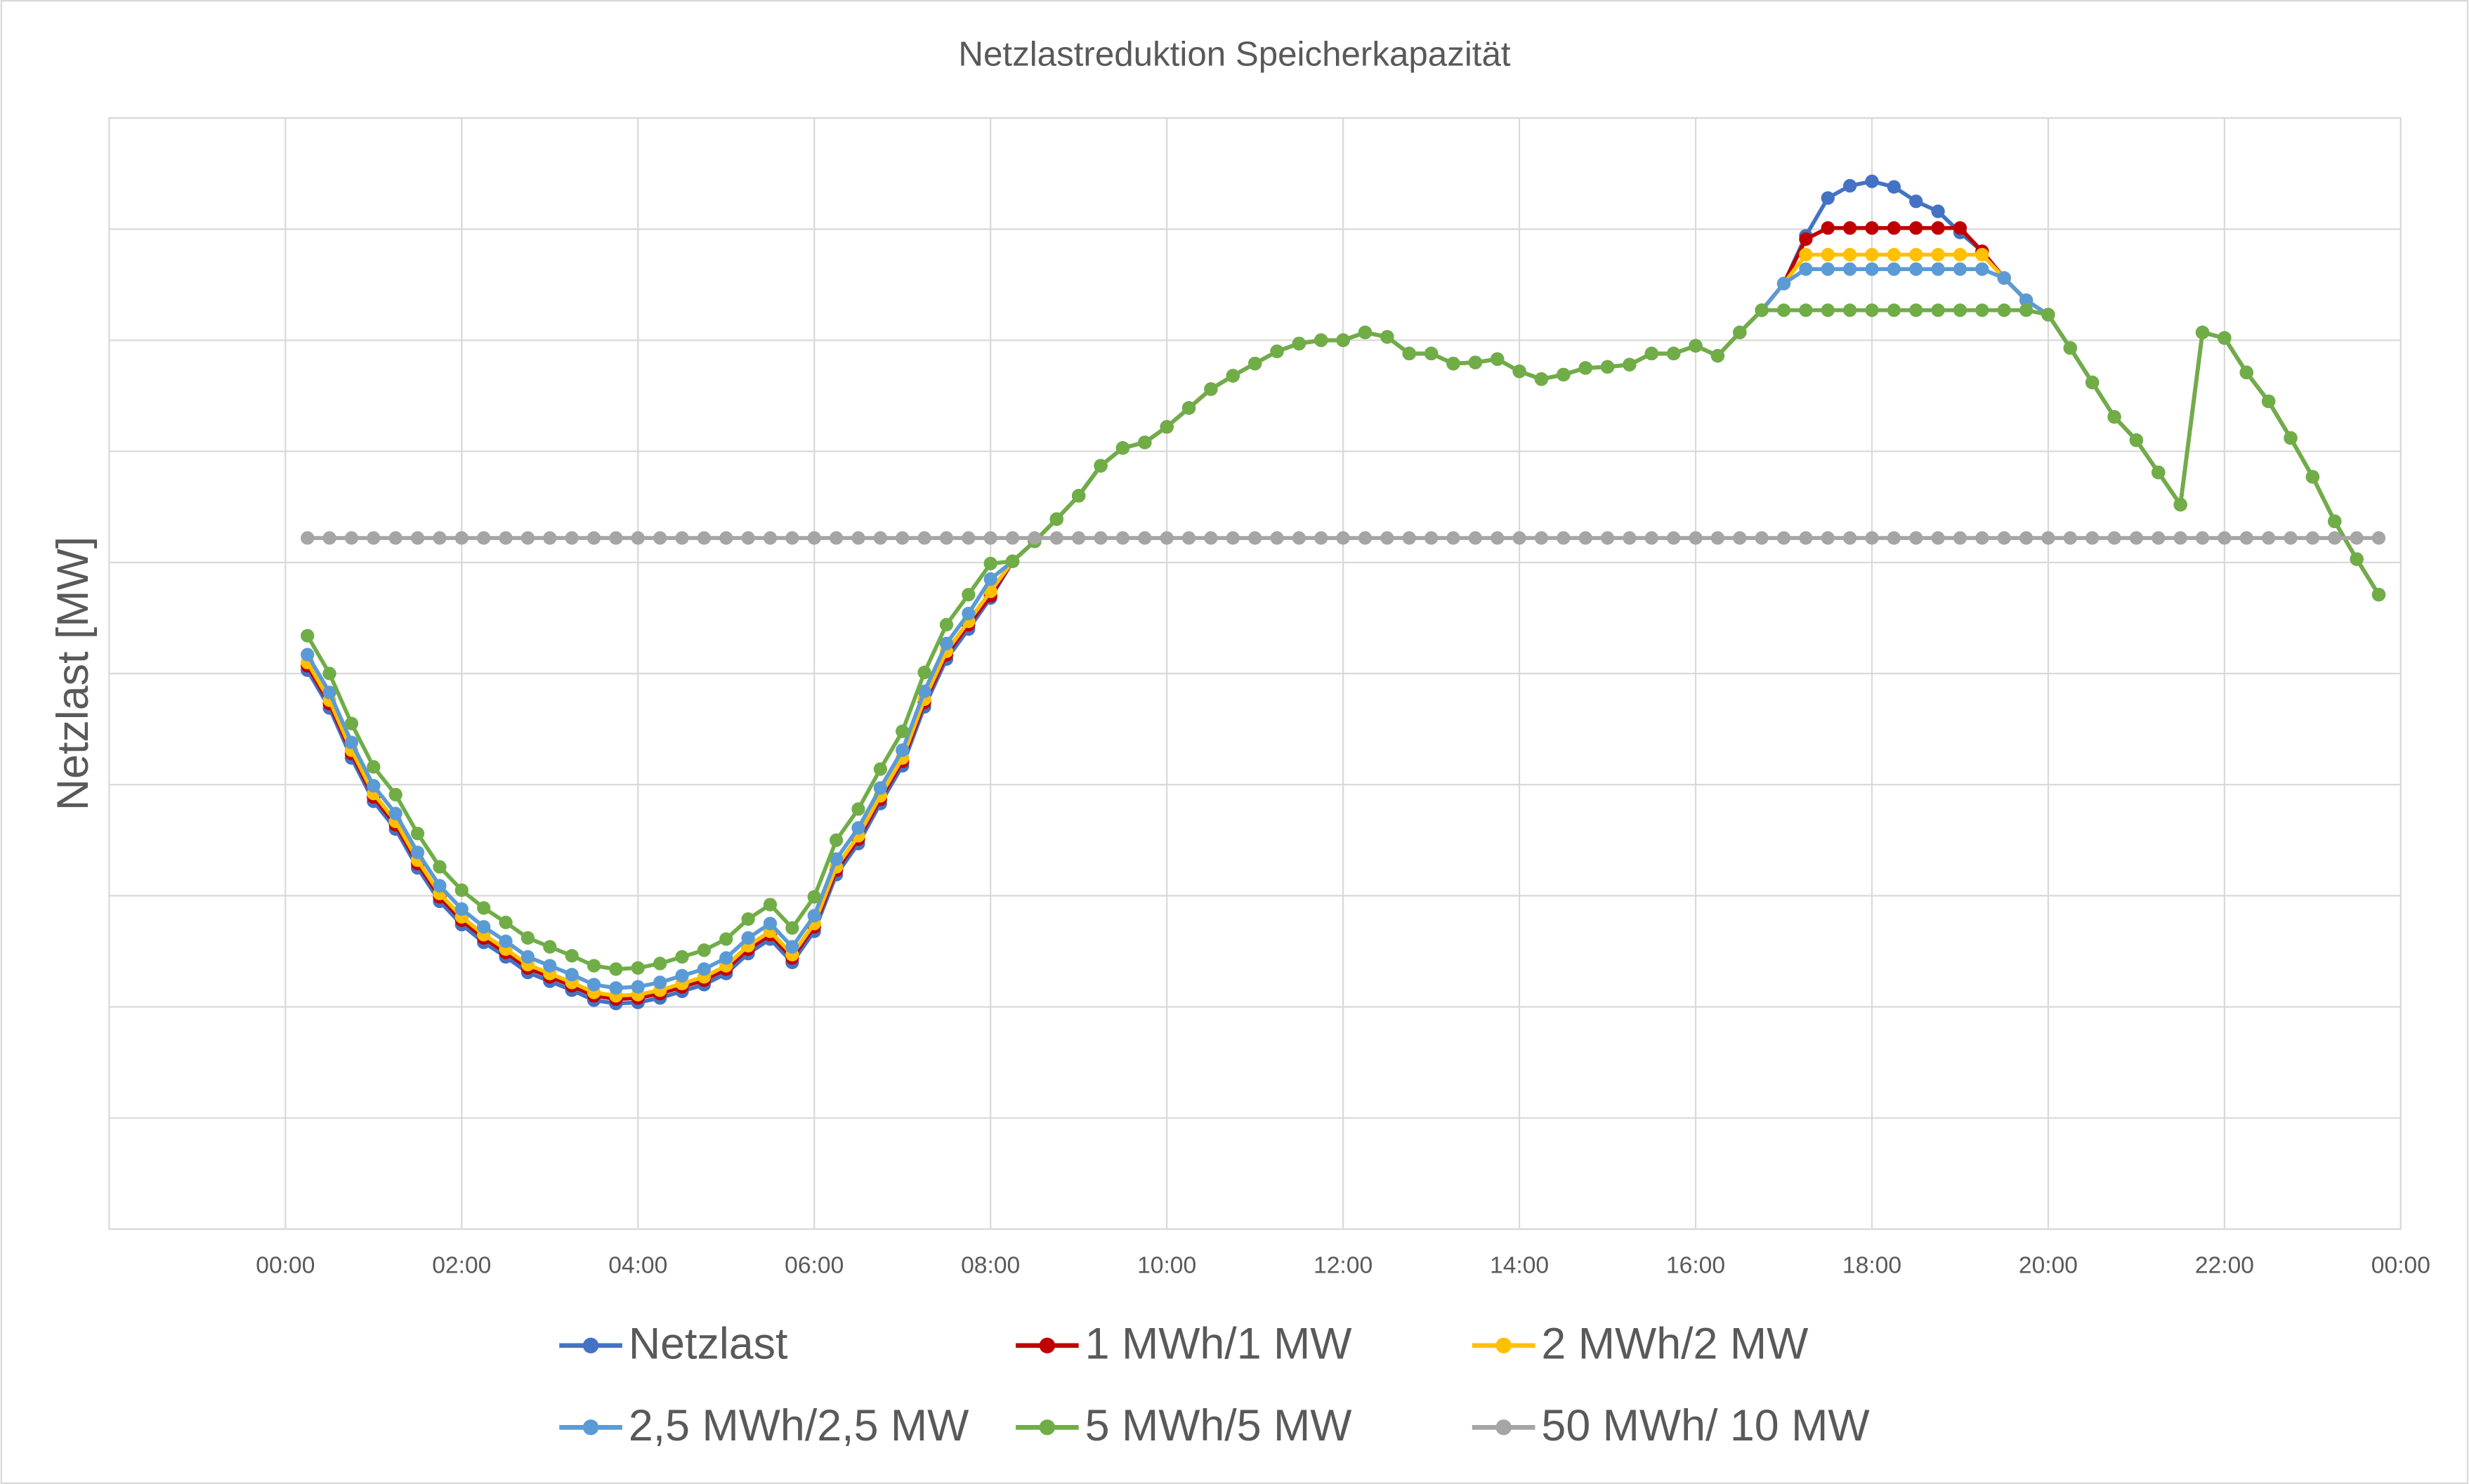 This screenshot has height=1484, width=2469. Describe the element at coordinates (814, 1266) in the screenshot. I see `x-tick-label: 06:00` at that location.